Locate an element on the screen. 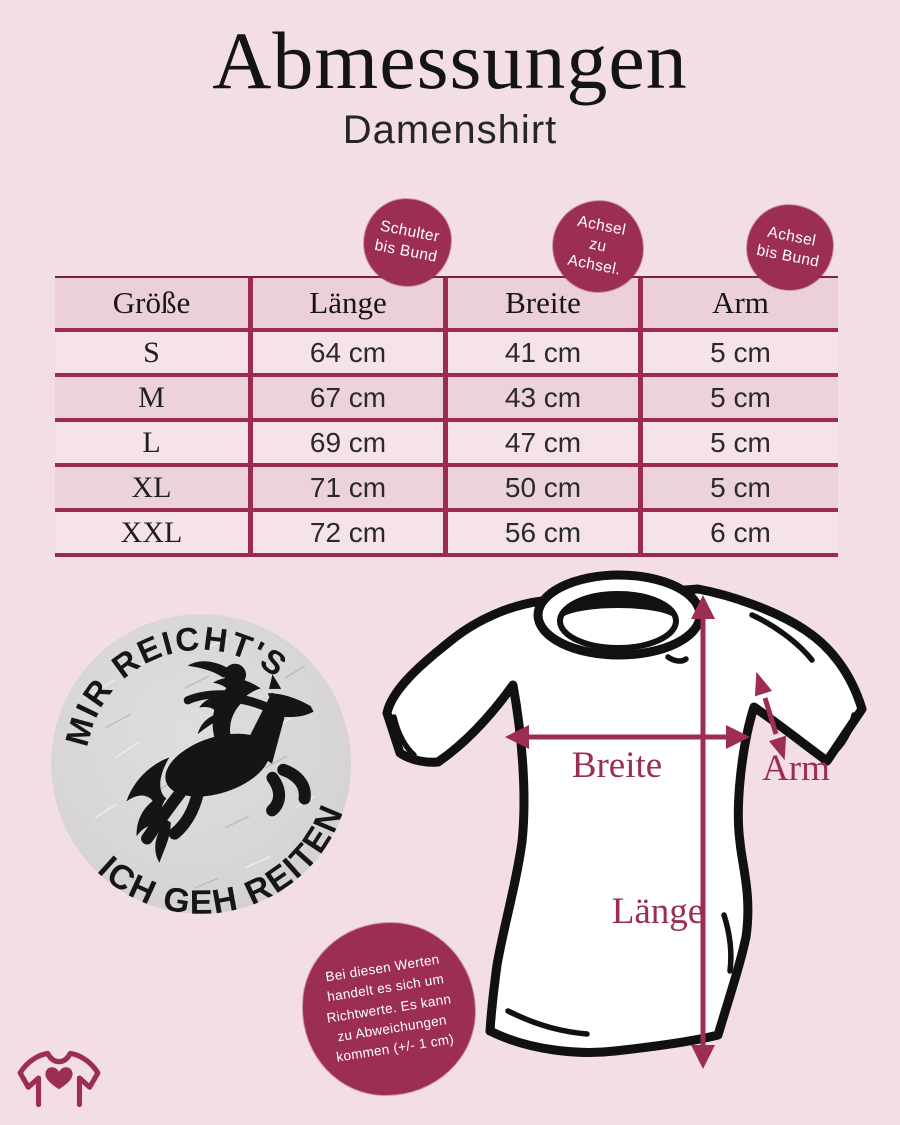 Image resolution: width=900 pixels, height=1125 pixels. rider-silhouette is located at coordinates (228, 720).